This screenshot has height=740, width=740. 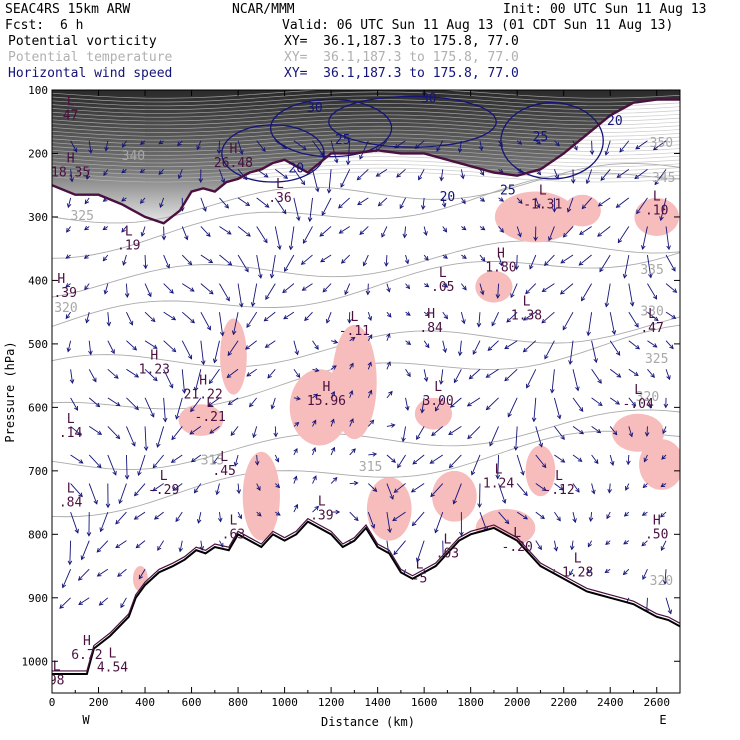 I want to click on extremum-marker: H21.22, so click(x=203, y=388).